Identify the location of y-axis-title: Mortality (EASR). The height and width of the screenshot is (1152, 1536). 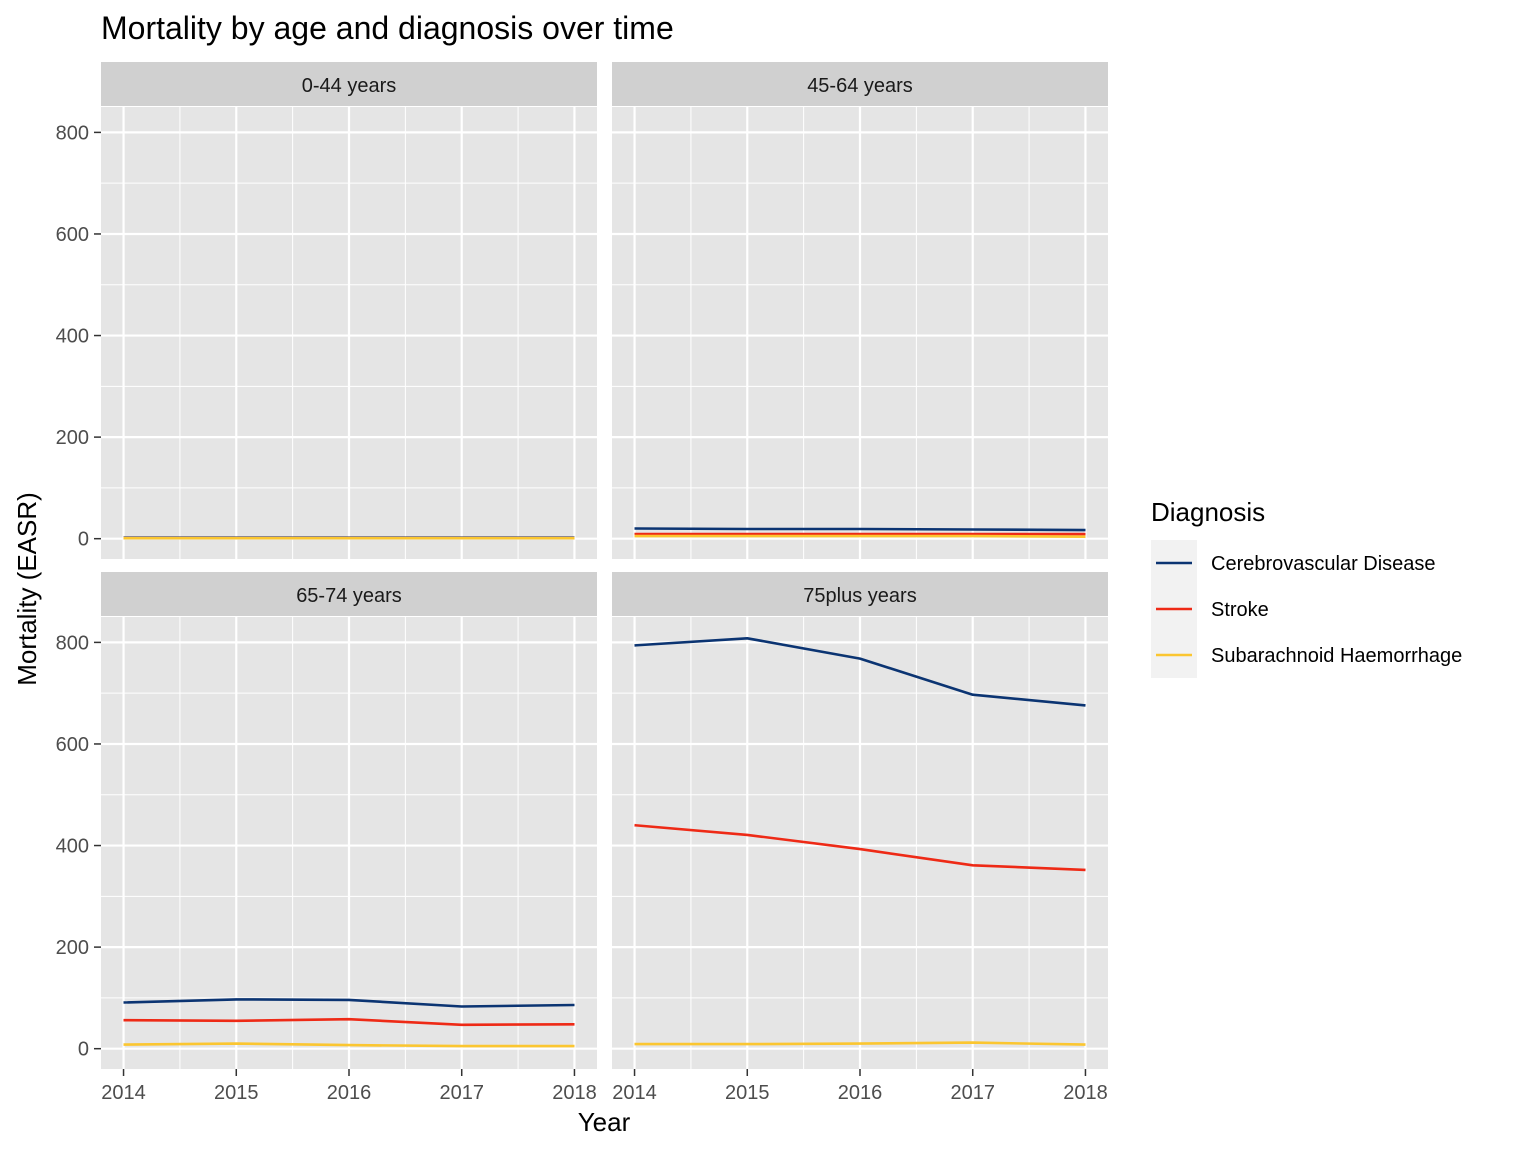
(27, 589).